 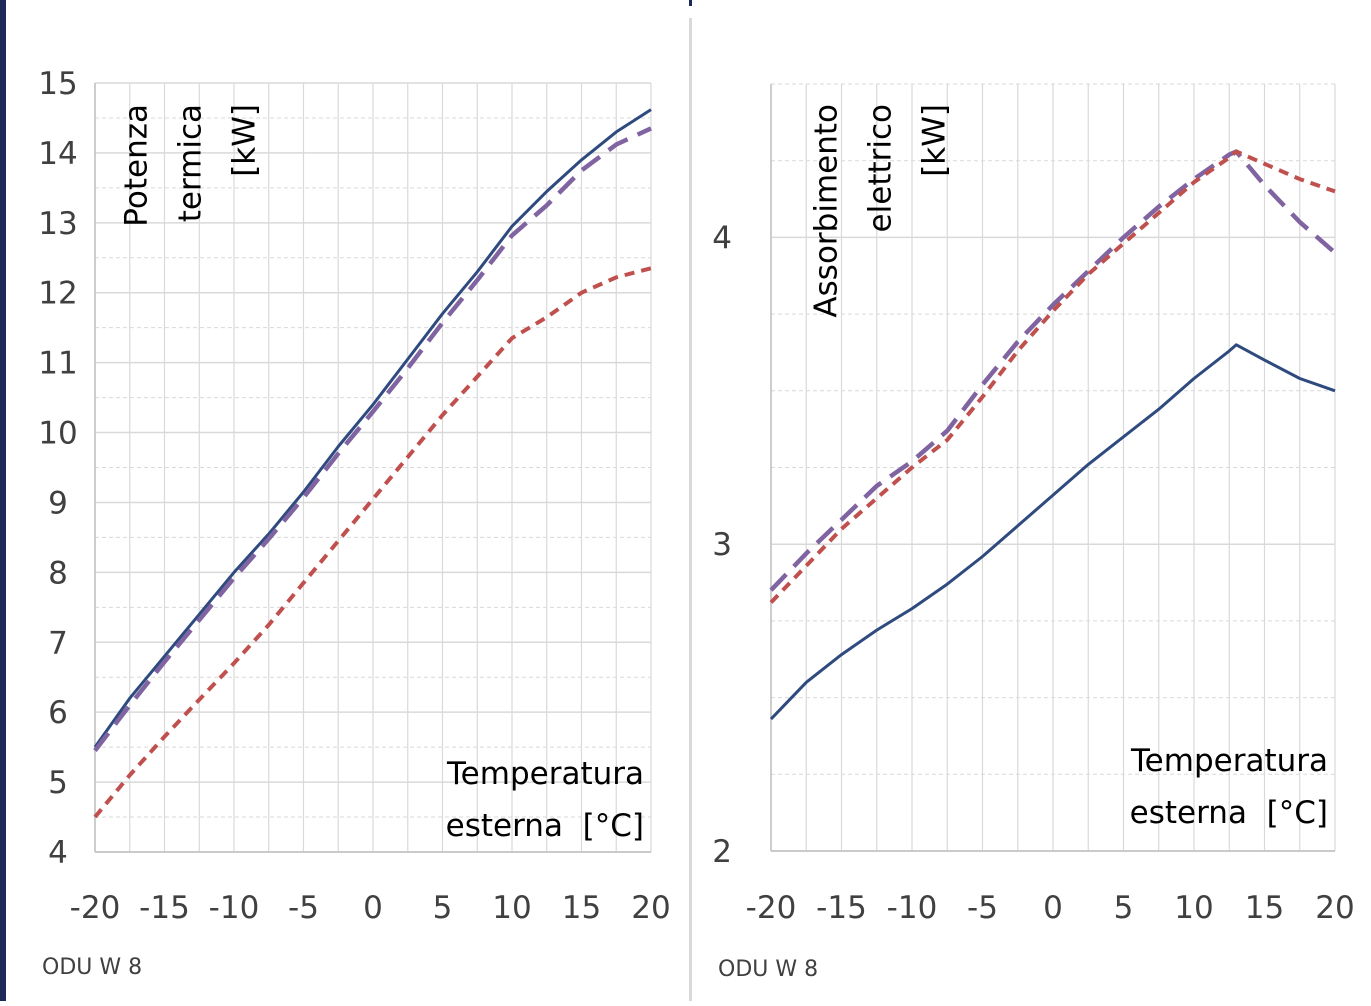 I want to click on y-quantity-annotation: elettrico, so click(x=880, y=168).